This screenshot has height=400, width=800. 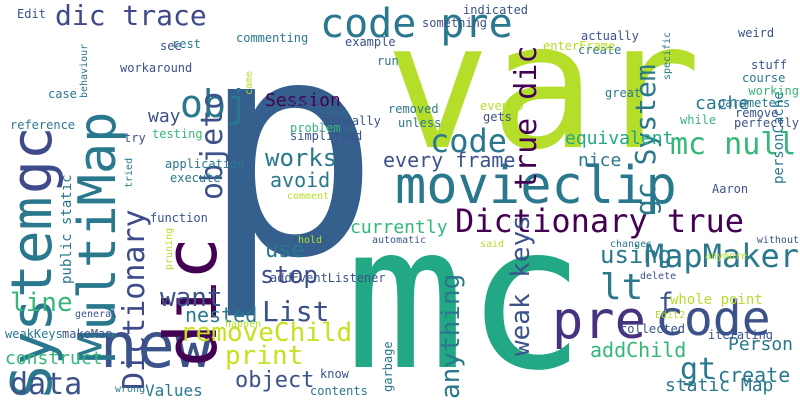 What do you see at coordinates (43, 125) in the screenshot?
I see `cloud-word: reference` at bounding box center [43, 125].